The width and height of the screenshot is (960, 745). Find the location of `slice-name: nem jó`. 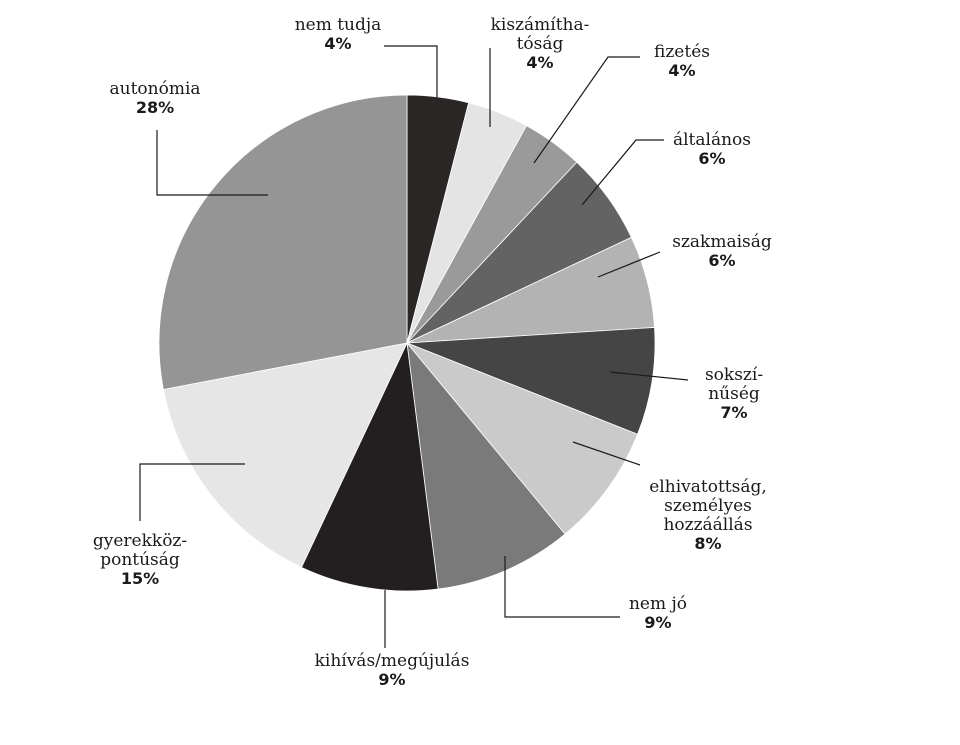

slice-name: nem jó is located at coordinates (658, 604).